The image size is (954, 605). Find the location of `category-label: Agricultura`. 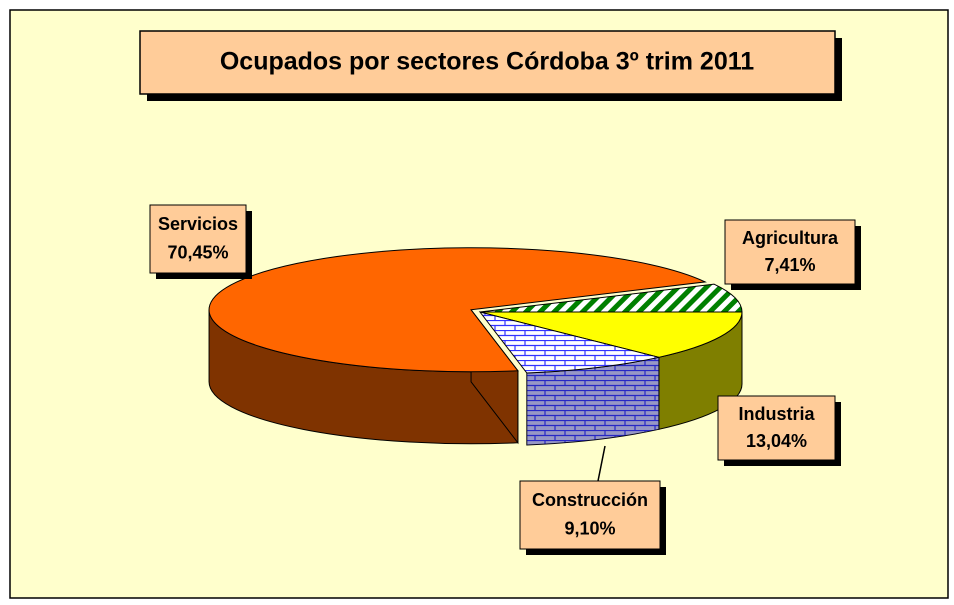

category-label: Agricultura is located at coordinates (790, 238).